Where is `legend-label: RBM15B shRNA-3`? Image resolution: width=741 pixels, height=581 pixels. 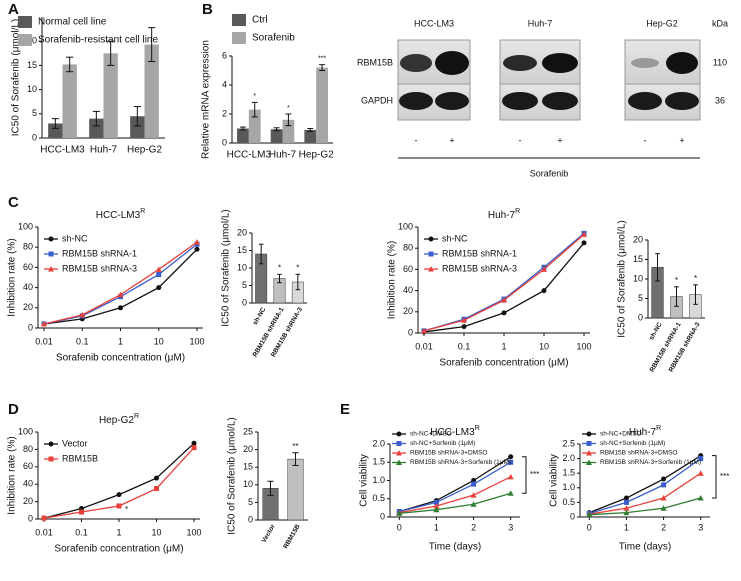 legend-label: RBM15B shRNA-3 is located at coordinates (479, 268).